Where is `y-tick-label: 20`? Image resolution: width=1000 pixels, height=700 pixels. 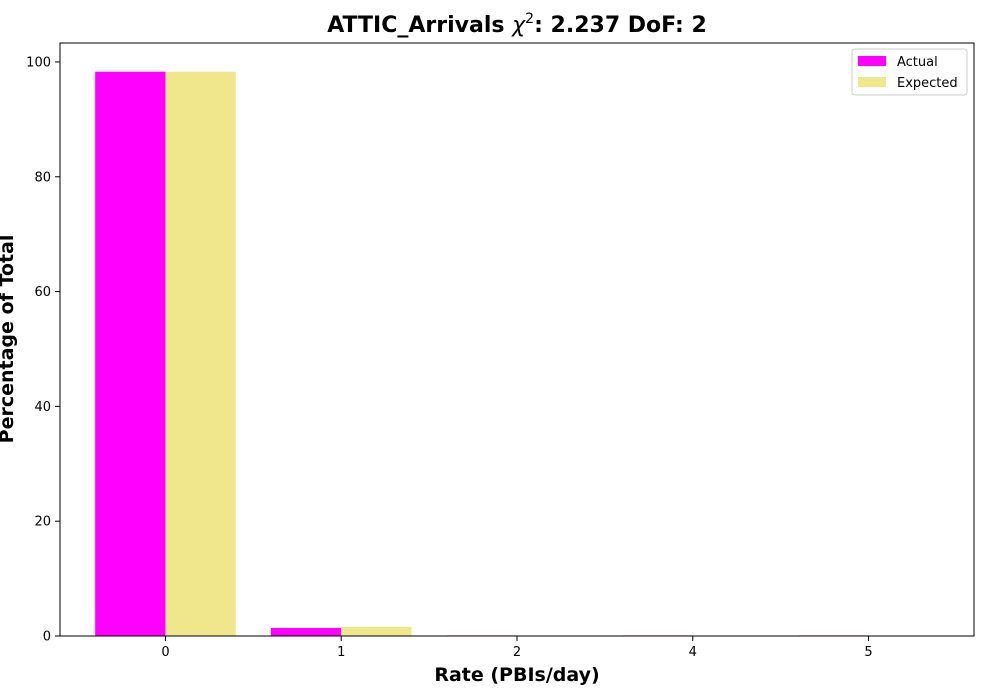
y-tick-label: 20 is located at coordinates (42, 522).